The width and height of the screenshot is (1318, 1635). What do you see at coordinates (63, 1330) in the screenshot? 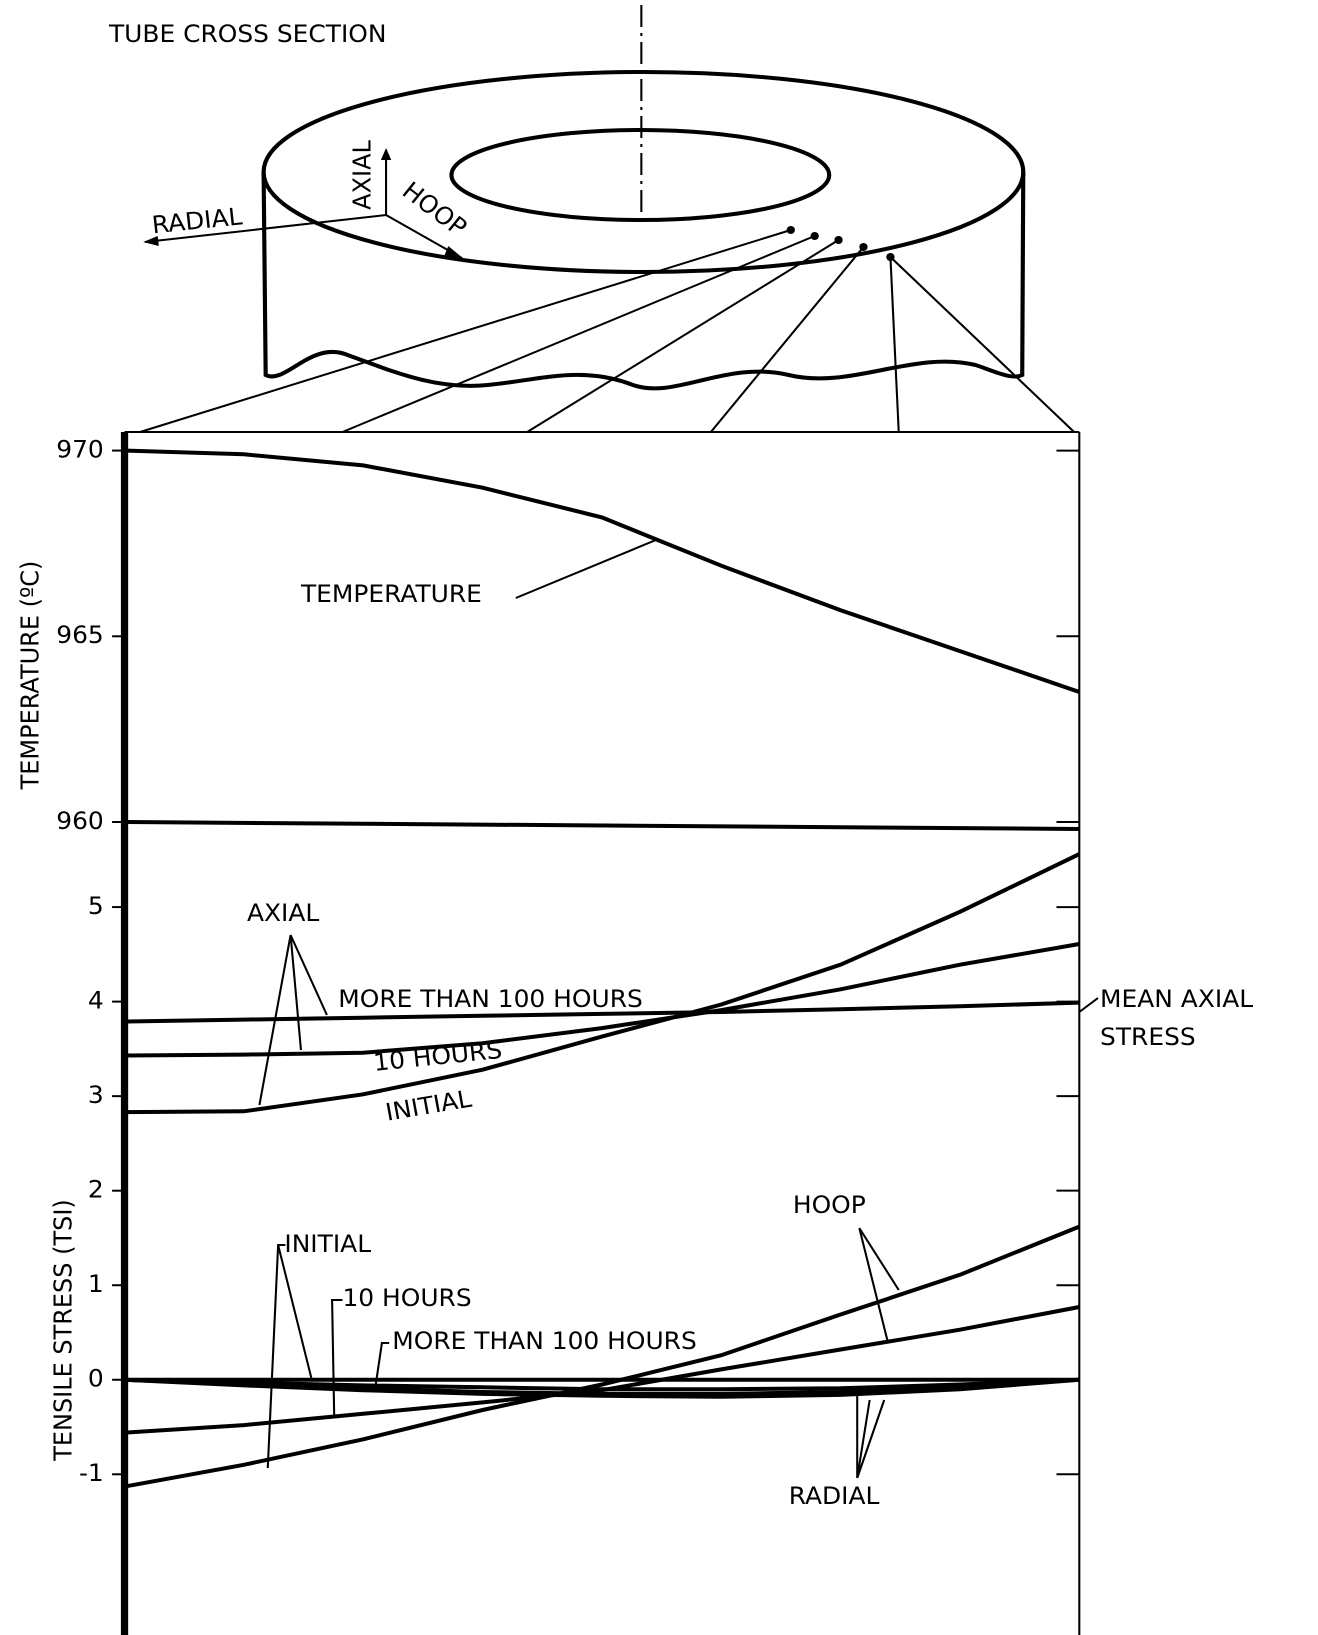
I see `y-axis-title: TENSILE STRESS (TSI)` at bounding box center [63, 1330].